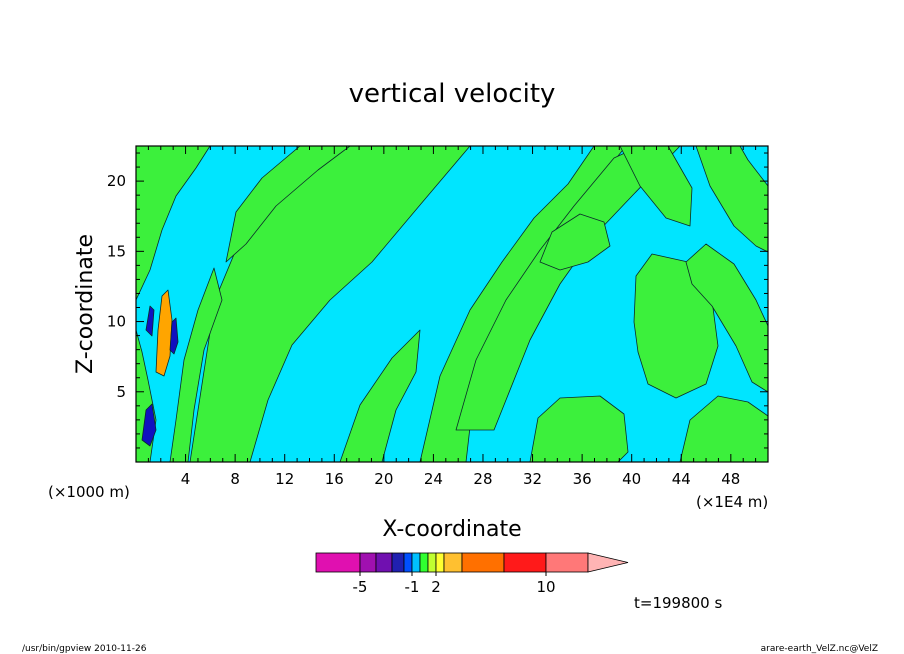 The image size is (904, 654). I want to click on colorbar-label: -5, so click(360, 587).